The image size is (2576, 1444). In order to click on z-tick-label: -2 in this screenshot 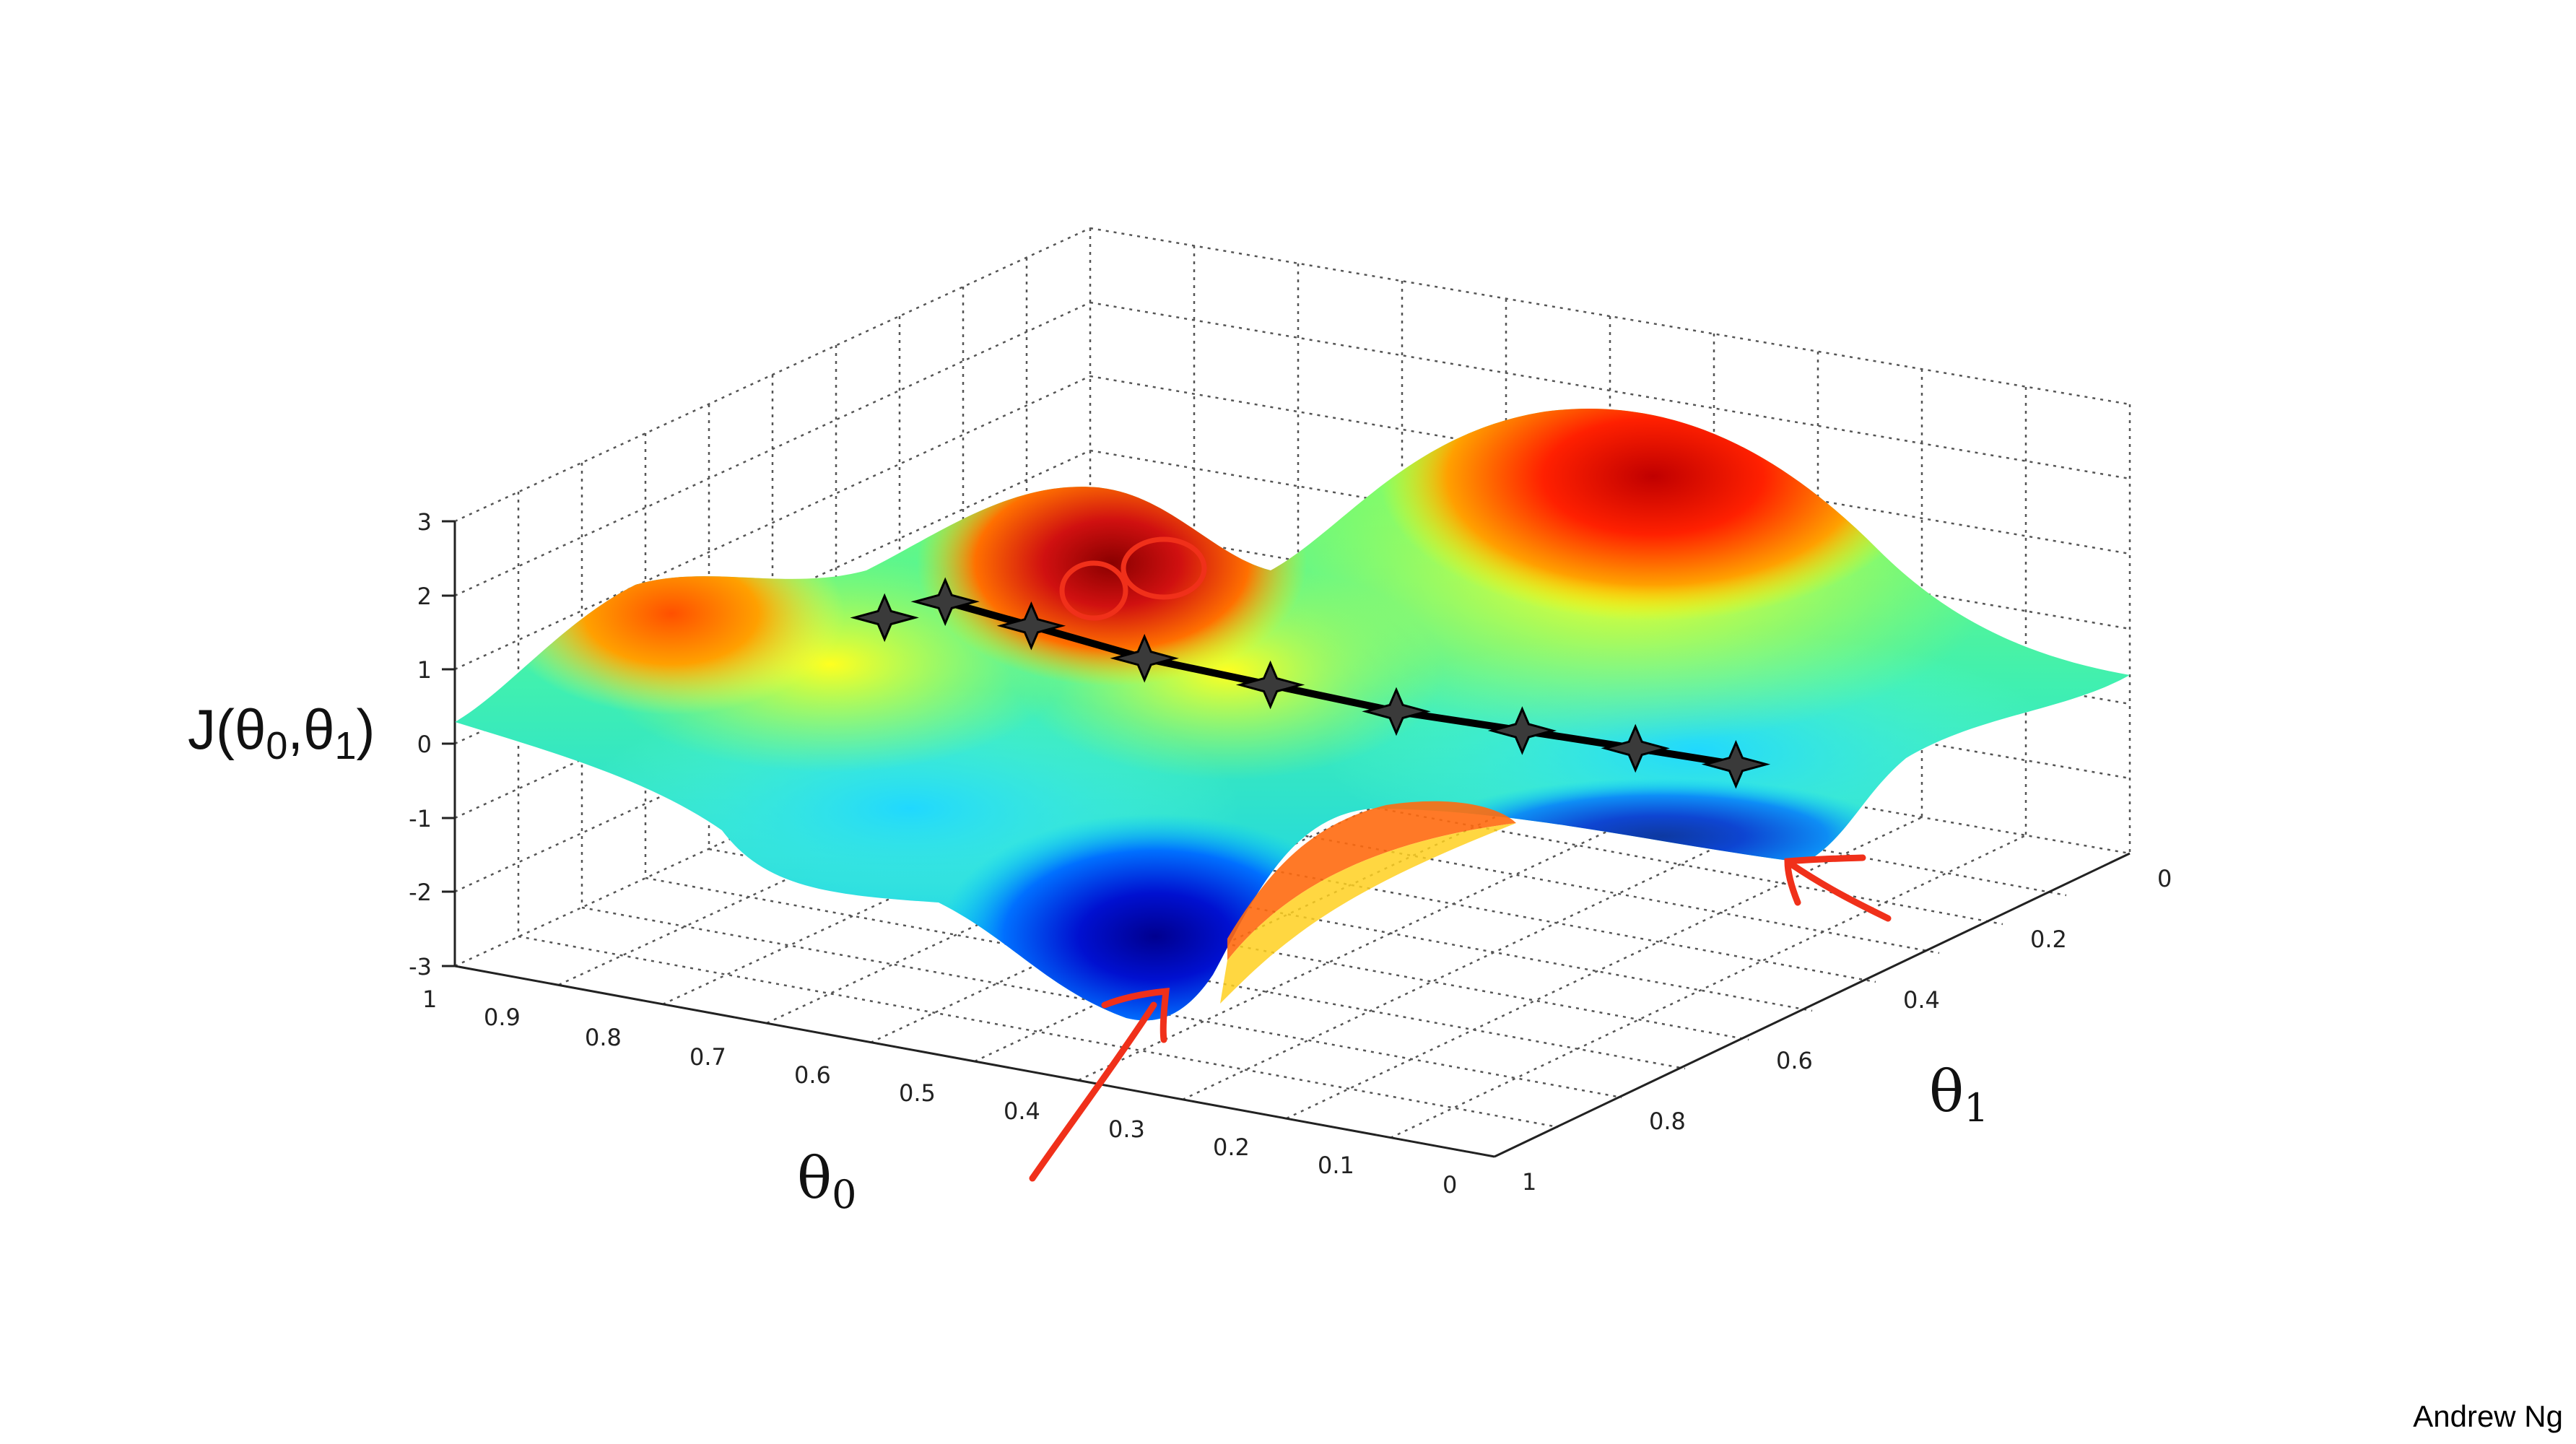, I will do `click(420, 892)`.